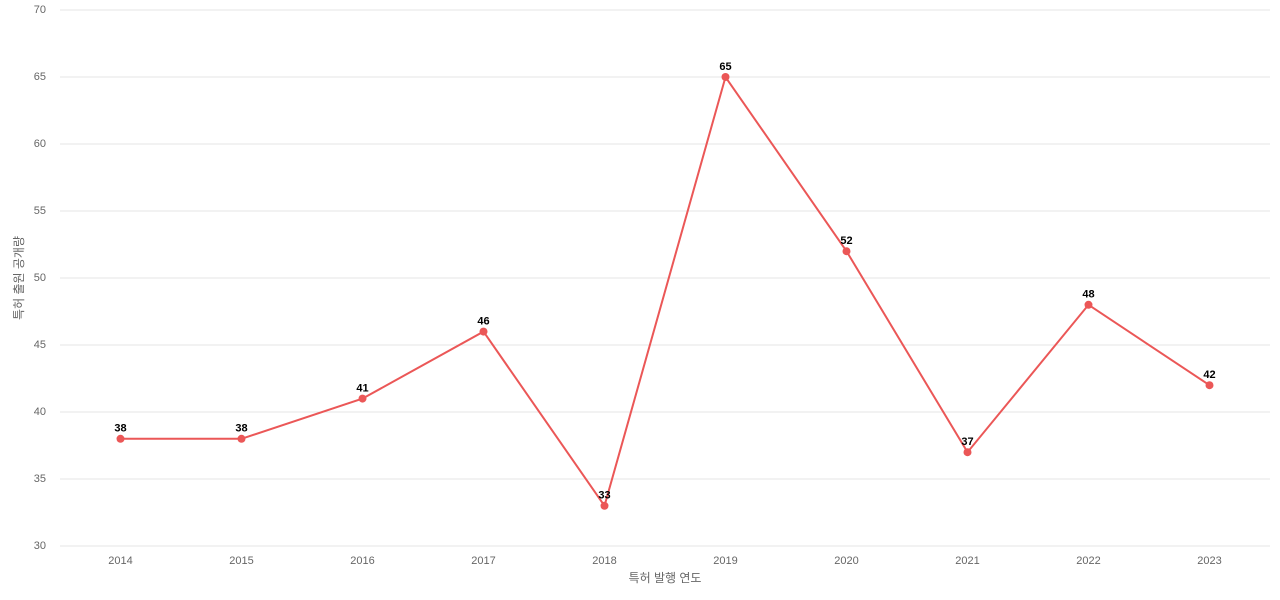 Image resolution: width=1280 pixels, height=600 pixels. Describe the element at coordinates (40, 345) in the screenshot. I see `y-tick-label: 45` at that location.